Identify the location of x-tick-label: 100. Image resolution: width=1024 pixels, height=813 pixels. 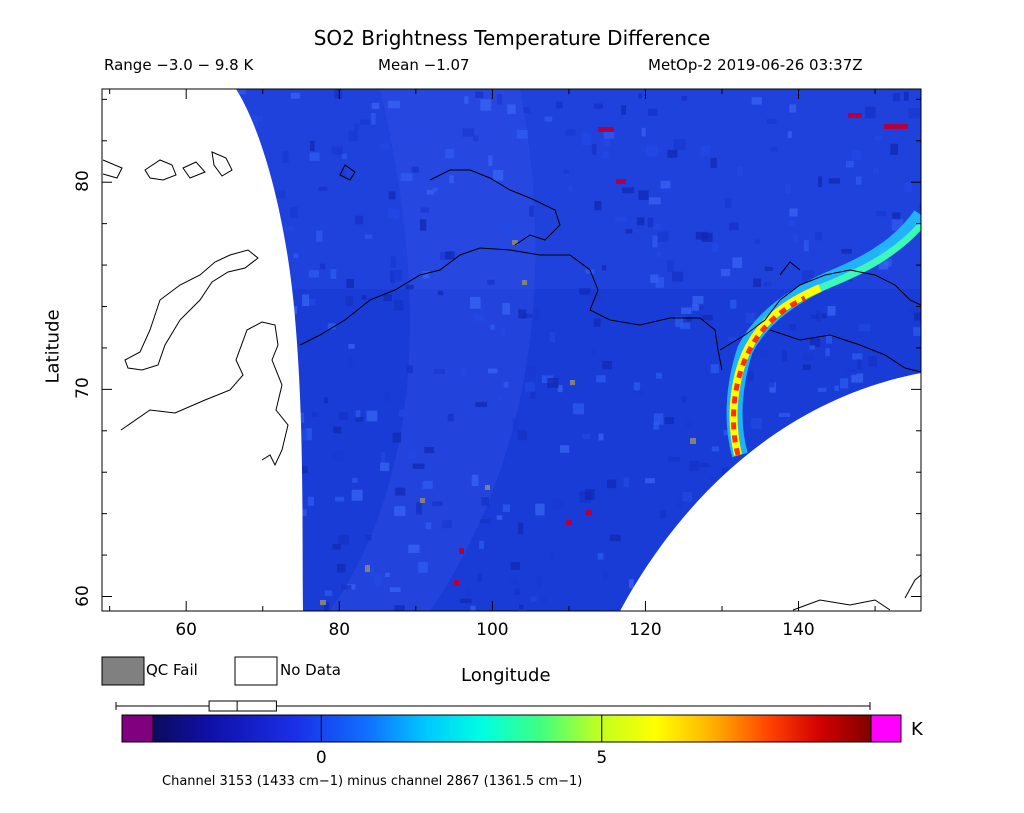
(492, 630).